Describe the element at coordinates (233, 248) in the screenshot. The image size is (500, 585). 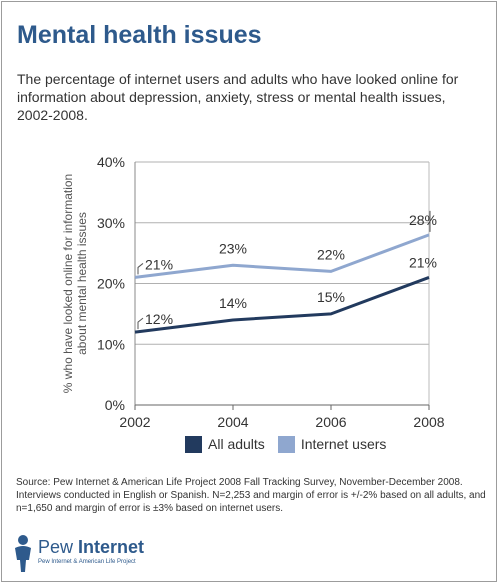
I see `data-label: 23%` at that location.